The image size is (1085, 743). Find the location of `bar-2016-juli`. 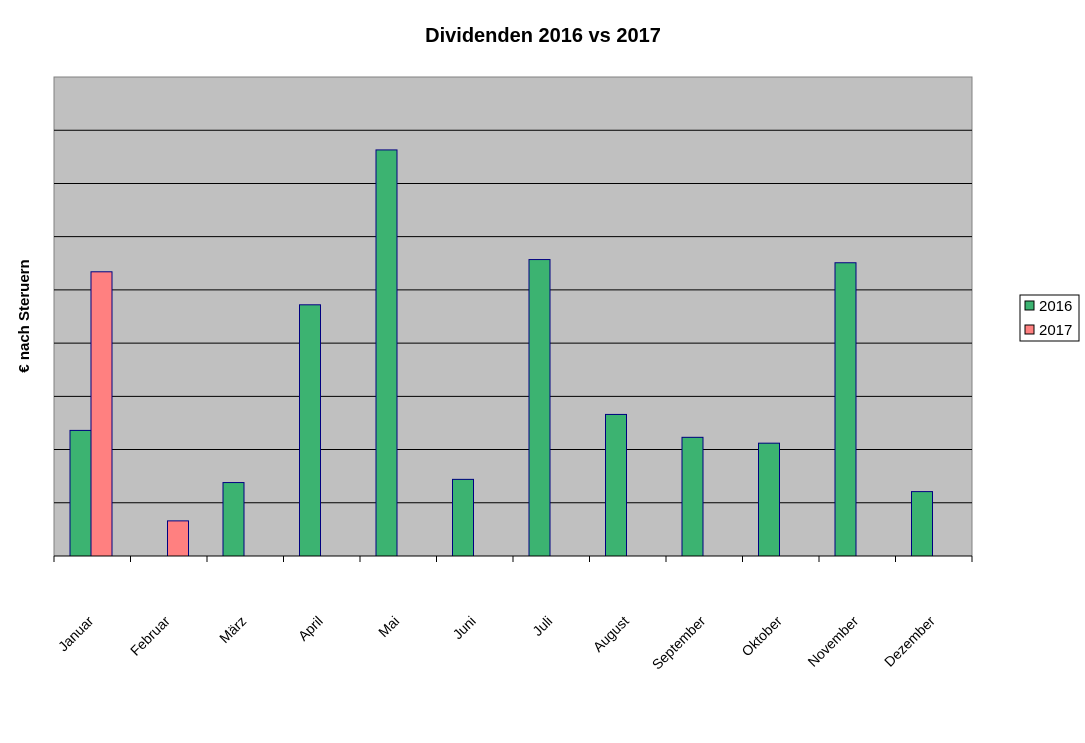

bar-2016-juli is located at coordinates (539, 408).